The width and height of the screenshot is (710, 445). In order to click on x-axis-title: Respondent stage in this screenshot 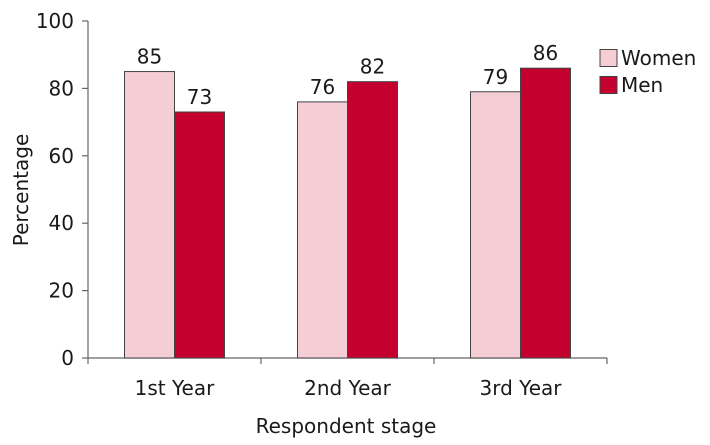, I will do `click(346, 426)`.